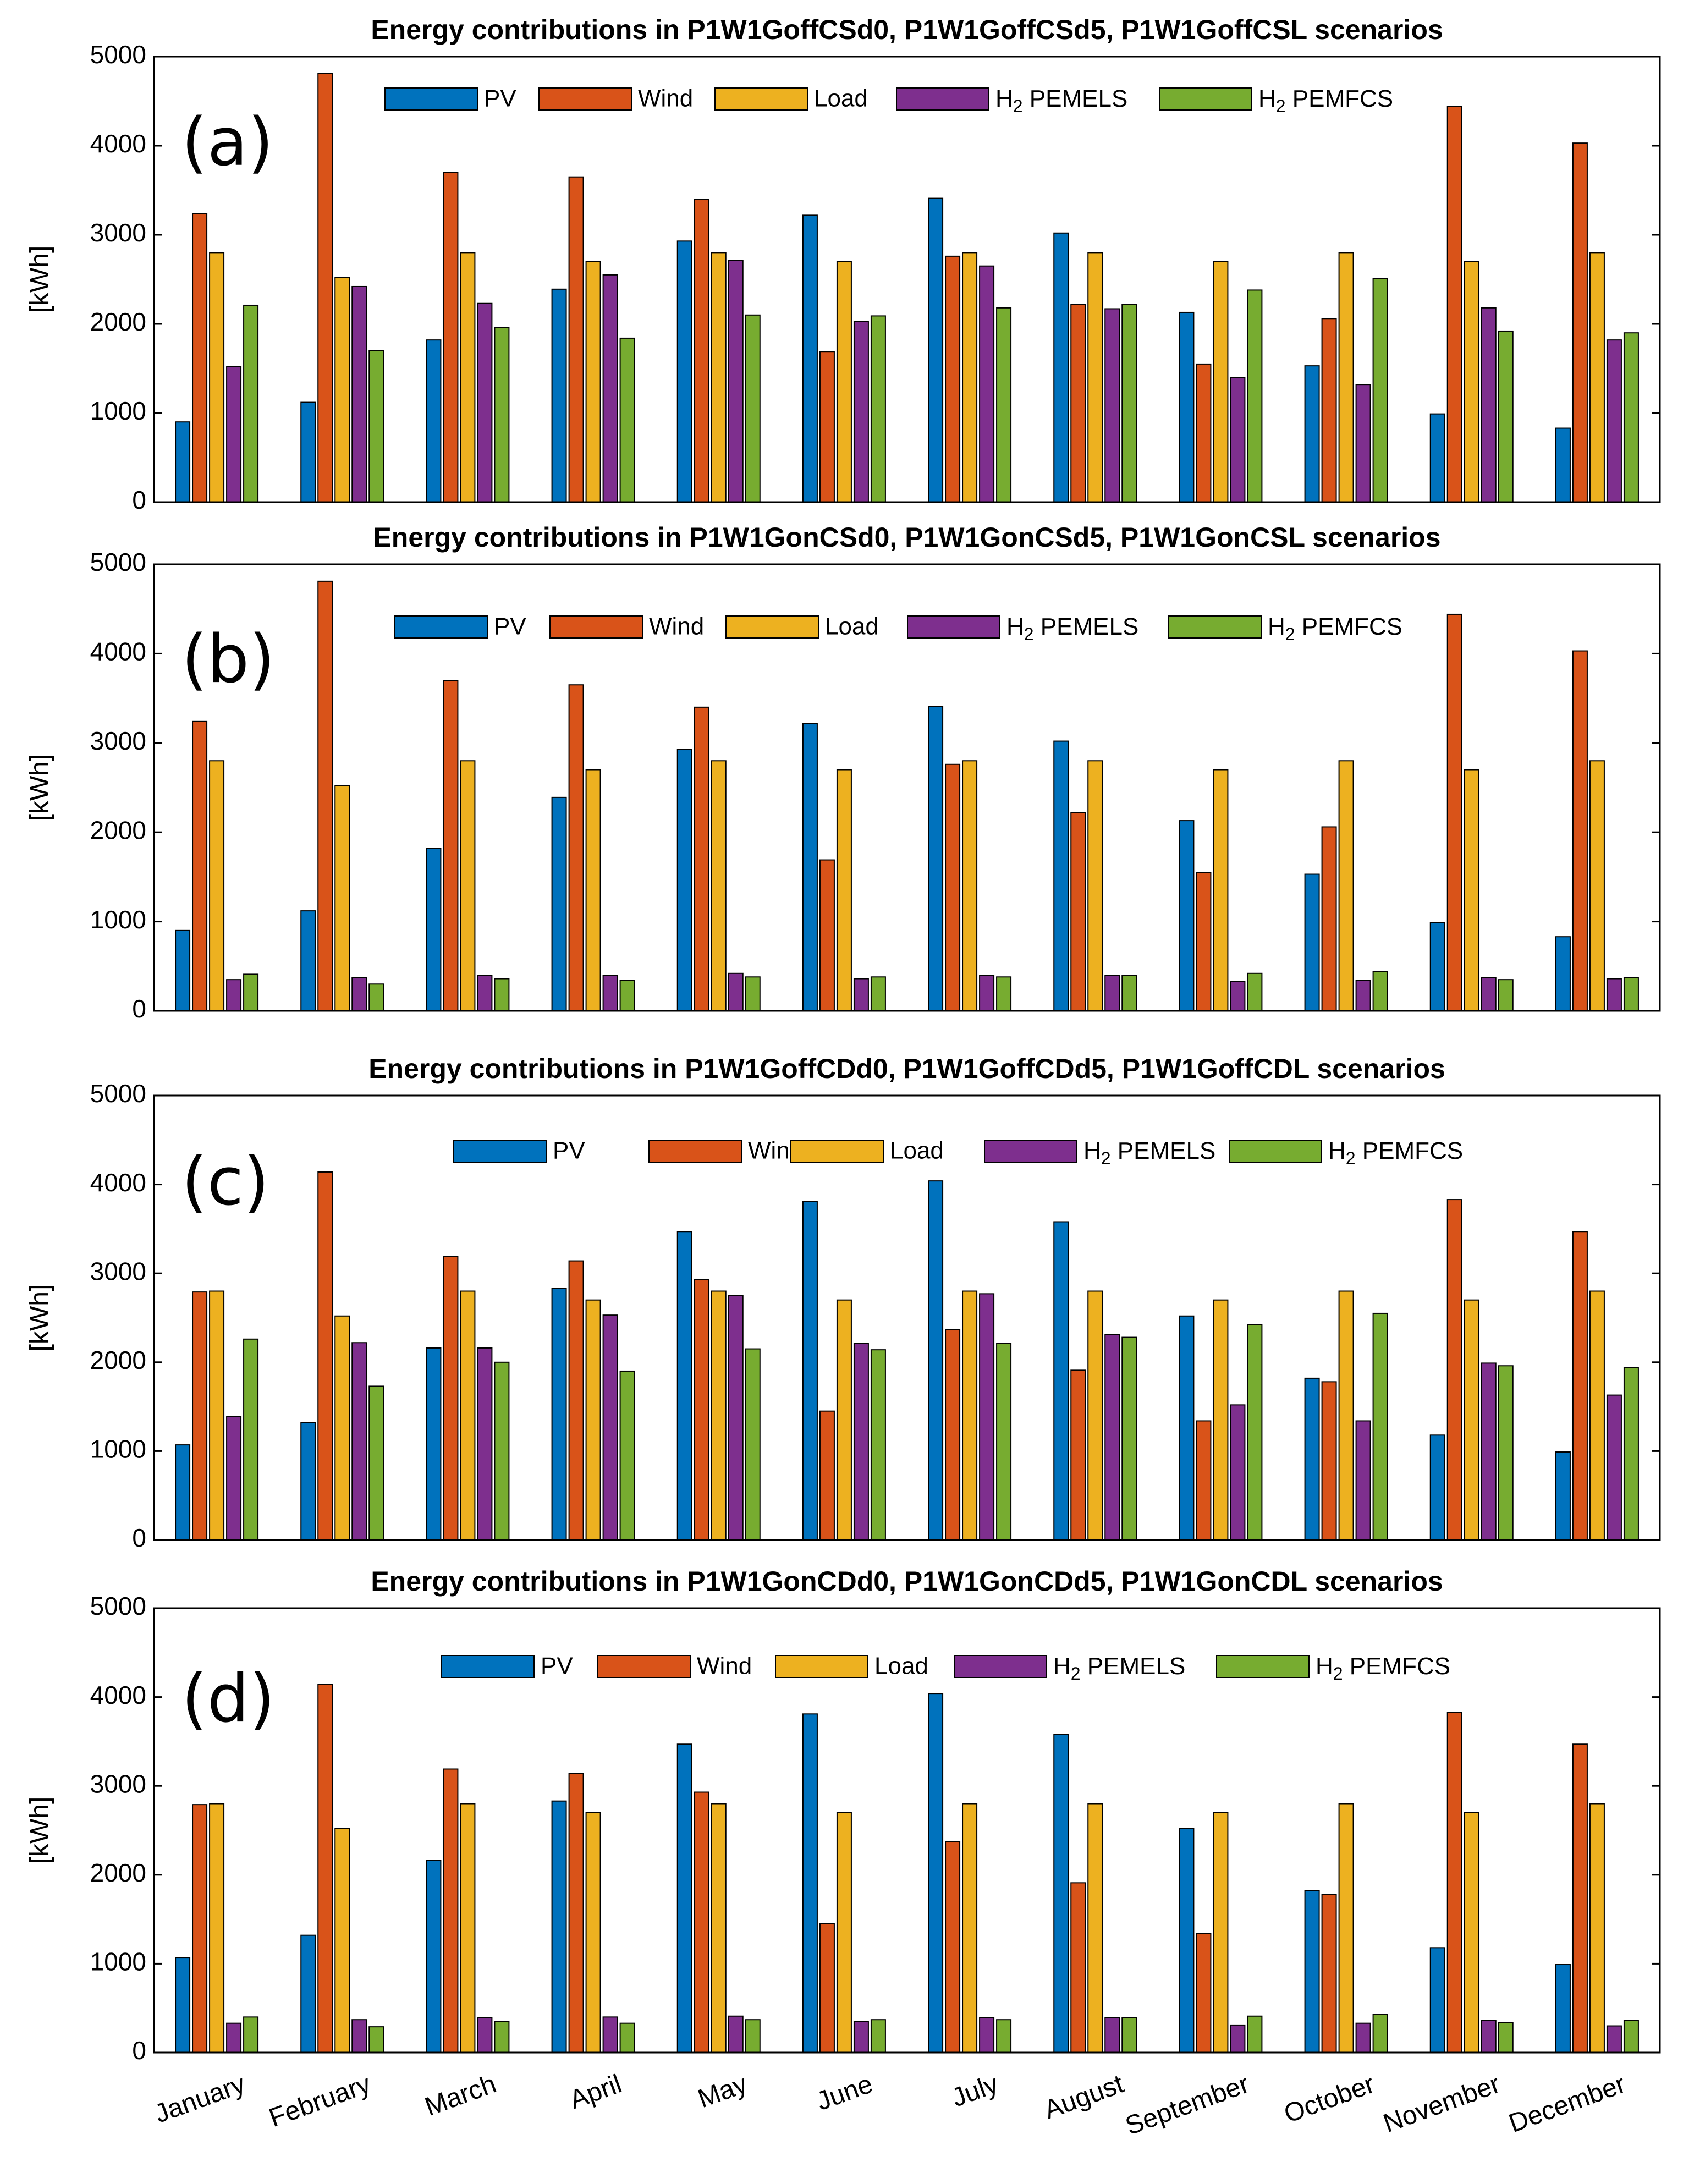 The height and width of the screenshot is (2184, 1689). What do you see at coordinates (1335, 629) in the screenshot?
I see `legend-label-h2-pemfcs: H2 PEMFCS` at bounding box center [1335, 629].